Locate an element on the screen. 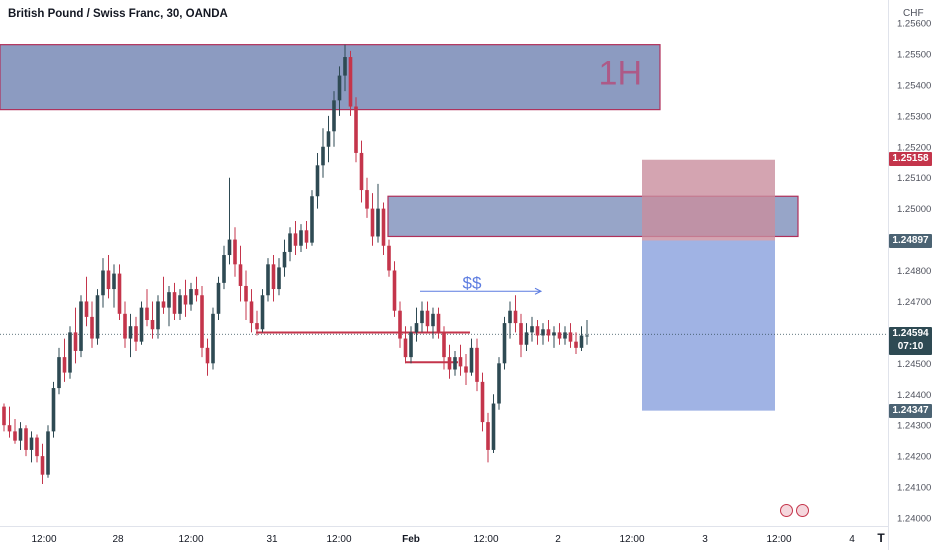  stop-loss-area is located at coordinates (708, 200).